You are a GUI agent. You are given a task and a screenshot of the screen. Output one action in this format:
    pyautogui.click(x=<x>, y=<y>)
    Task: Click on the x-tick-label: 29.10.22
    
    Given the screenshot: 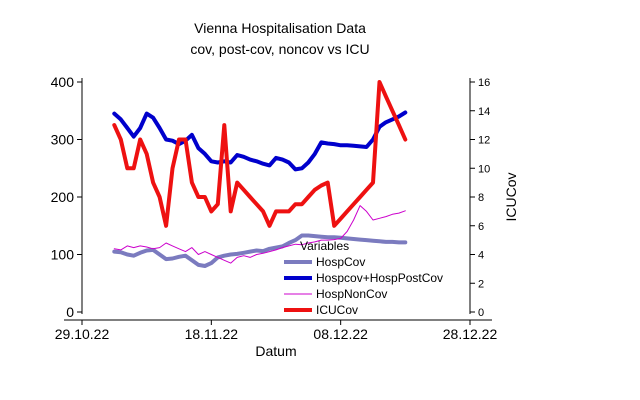 What is the action you would take?
    pyautogui.click(x=82, y=334)
    